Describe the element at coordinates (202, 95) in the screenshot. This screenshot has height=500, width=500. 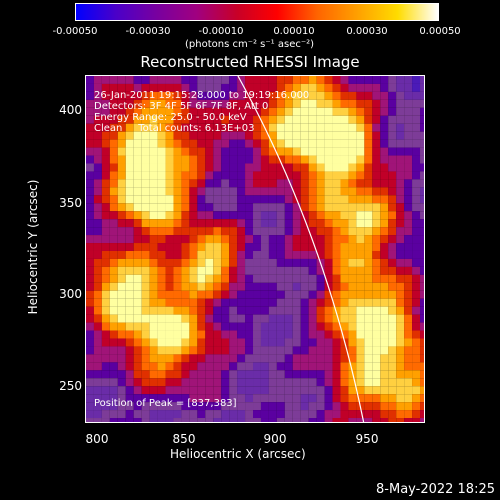
I see `info-time: 26-Jan-2011 19:15:28.000 to 19:19:16.000` at that location.